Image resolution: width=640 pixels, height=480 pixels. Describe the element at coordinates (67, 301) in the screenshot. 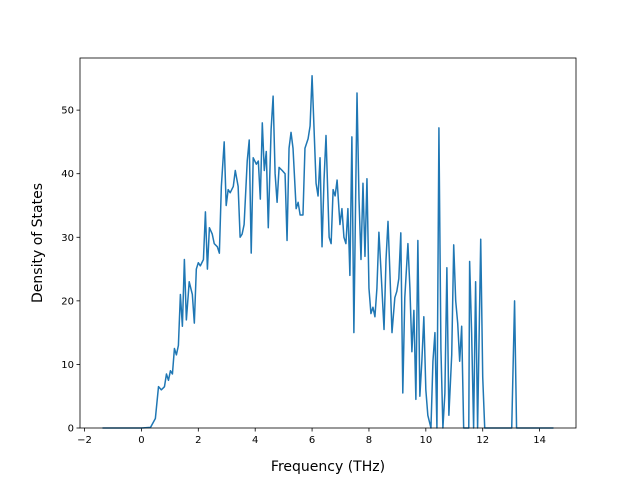

I see `y-tick-label: 20` at that location.